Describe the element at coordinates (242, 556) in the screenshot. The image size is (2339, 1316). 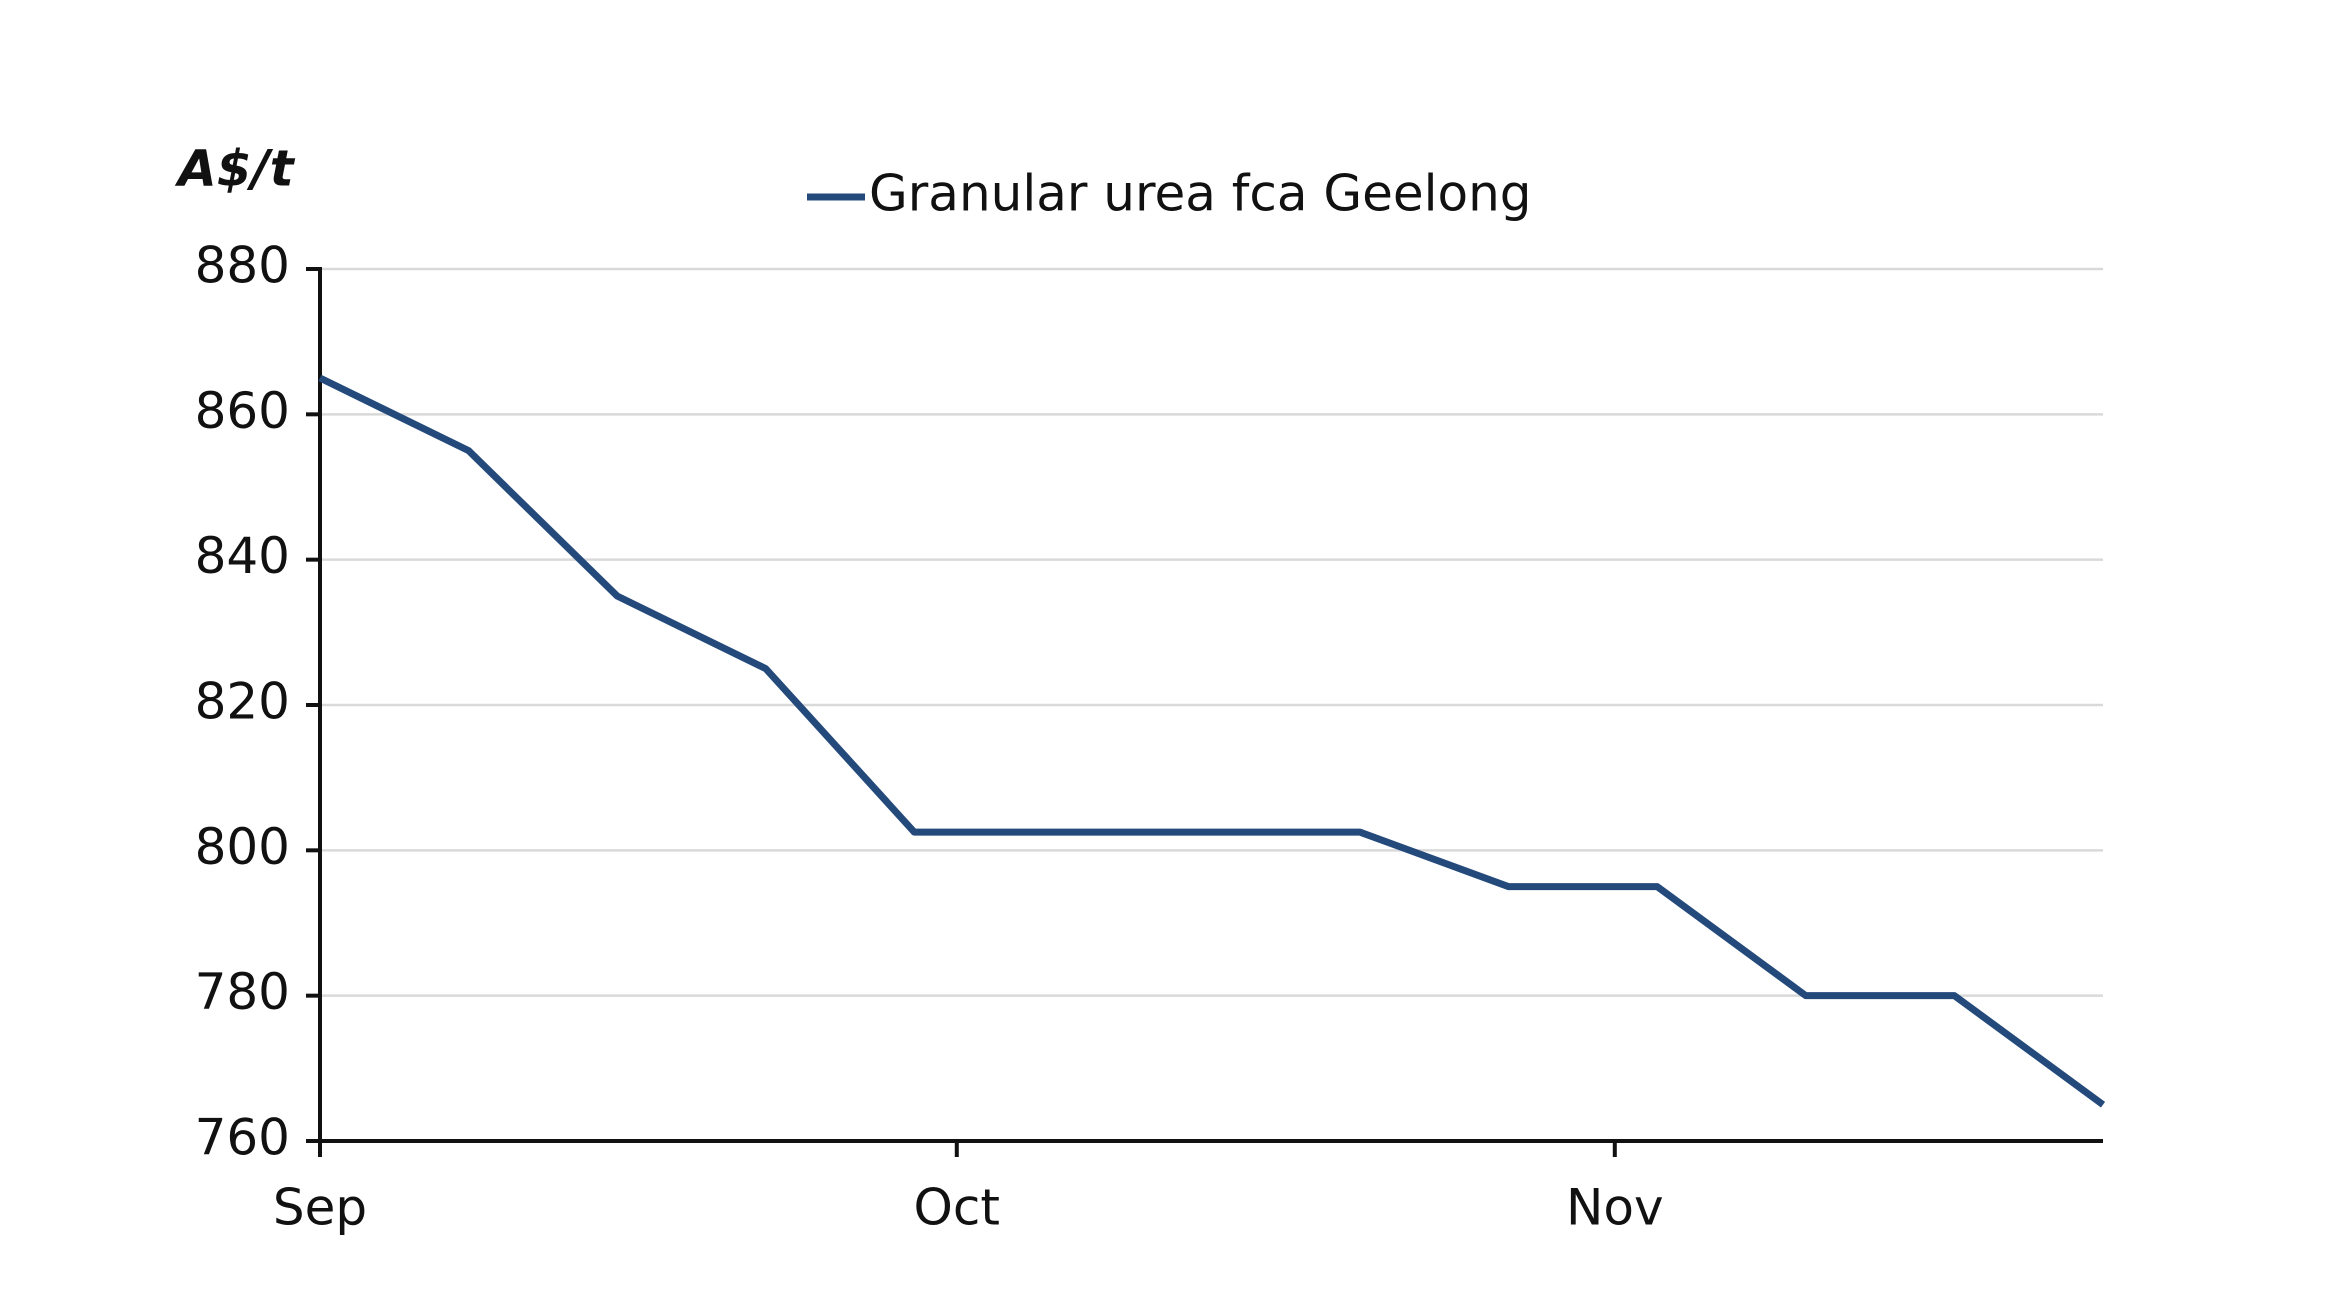
I see `y-tick-label: 840` at that location.